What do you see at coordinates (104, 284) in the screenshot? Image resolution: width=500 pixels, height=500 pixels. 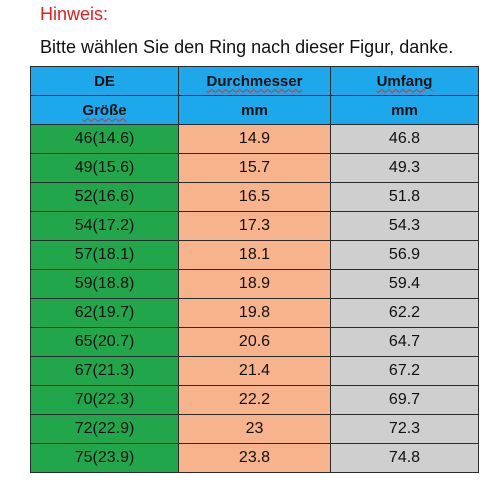 I see `size-cell: 59(18.8)` at bounding box center [104, 284].